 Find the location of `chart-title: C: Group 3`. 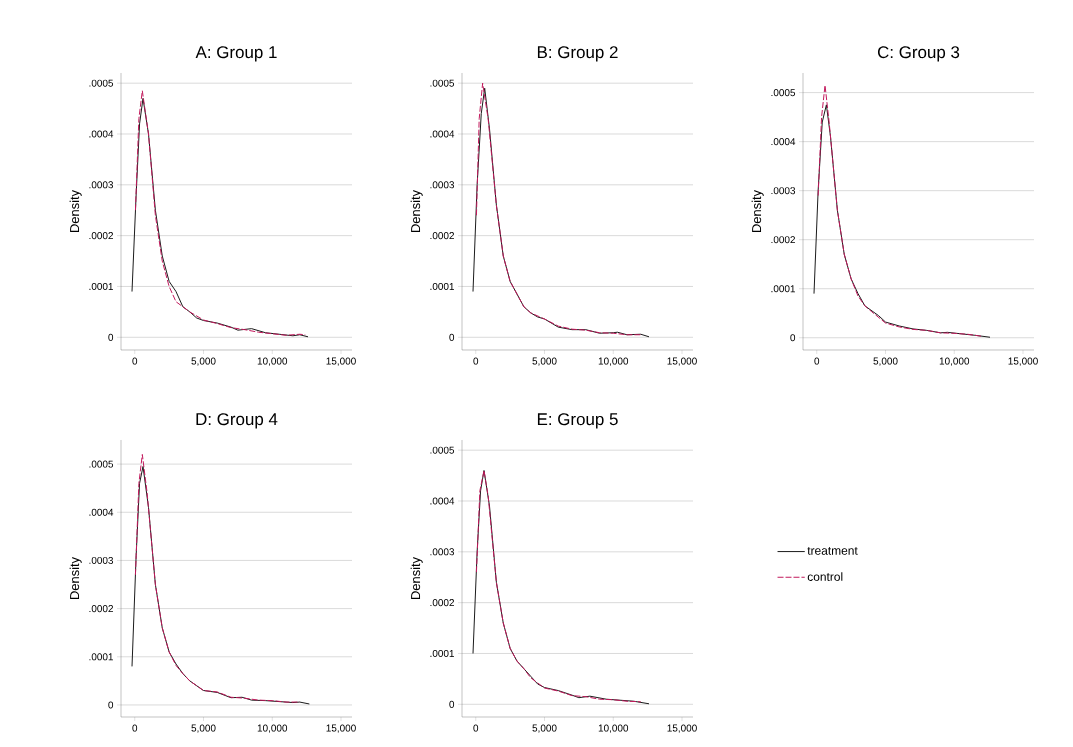

chart-title: C: Group 3 is located at coordinates (918, 54).